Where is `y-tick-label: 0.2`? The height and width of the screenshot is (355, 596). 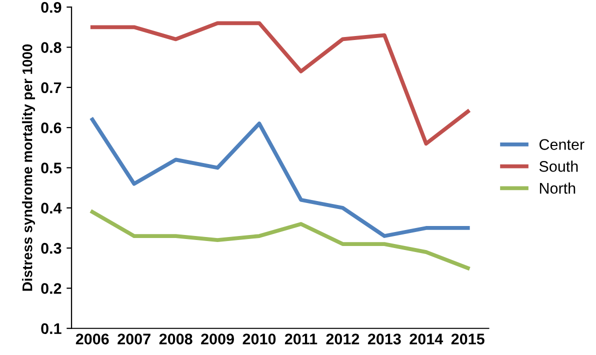
y-tick-label: 0.2 is located at coordinates (51, 288).